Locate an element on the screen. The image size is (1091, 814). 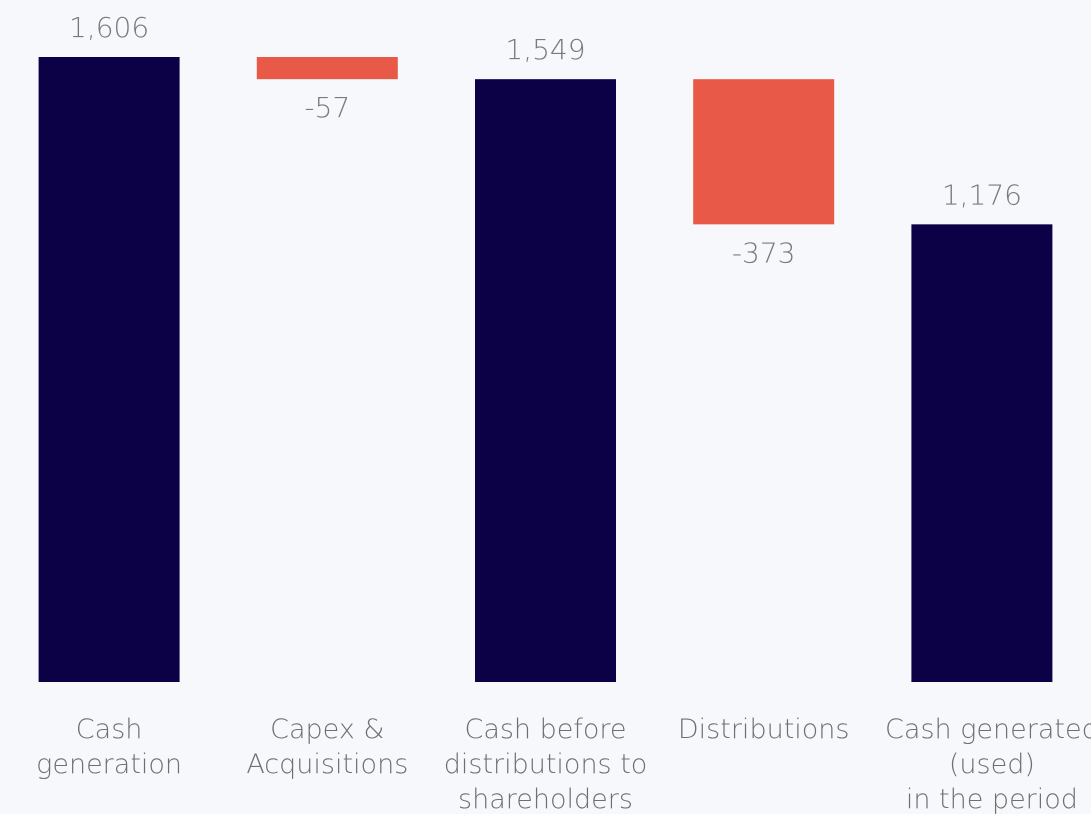
category-label-0-line-1: generation is located at coordinates (109, 764).